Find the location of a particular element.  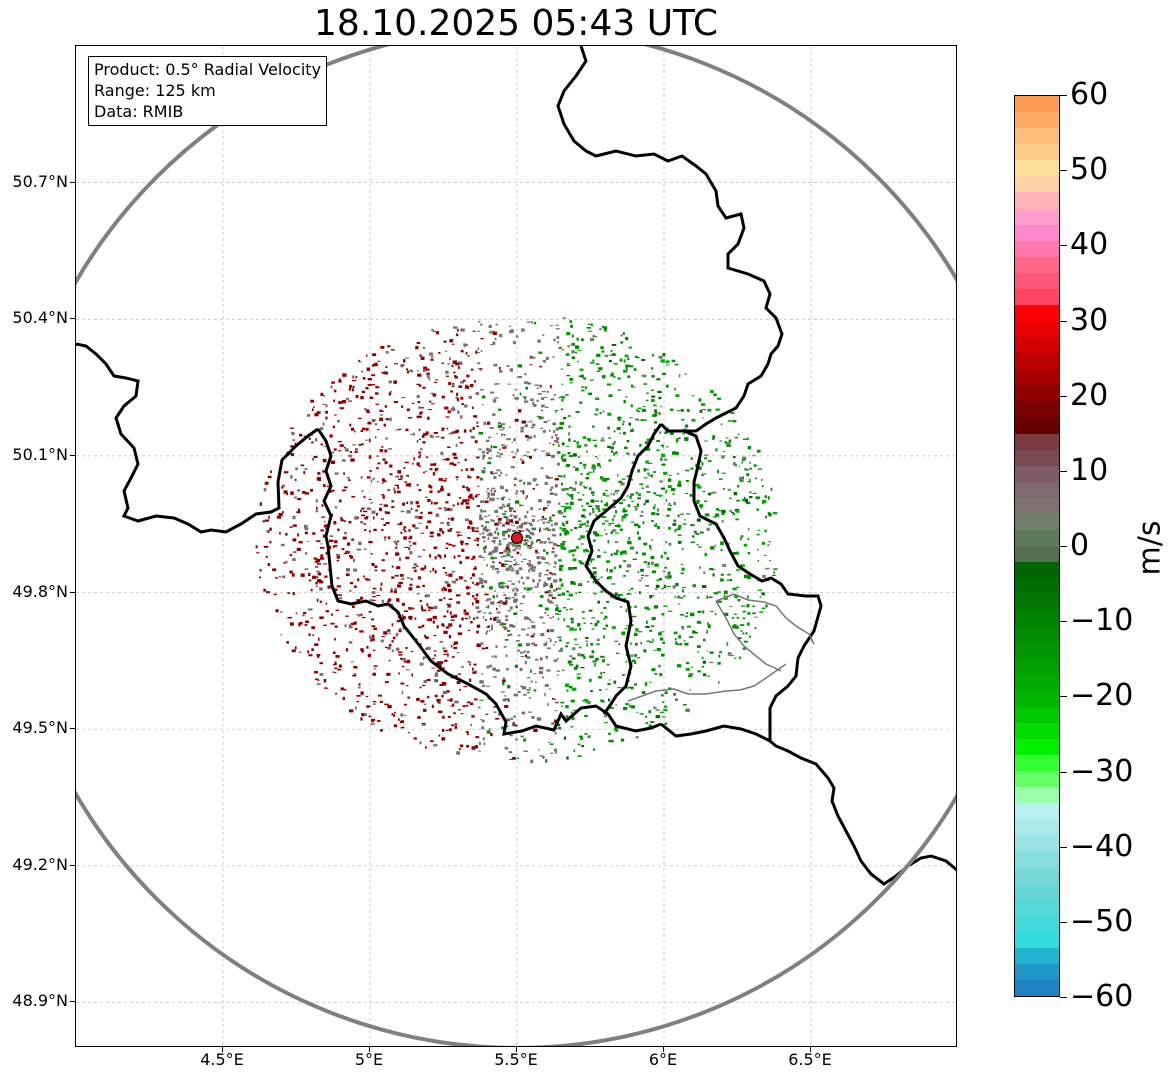

longitude-tick-mark is located at coordinates (516, 1049).